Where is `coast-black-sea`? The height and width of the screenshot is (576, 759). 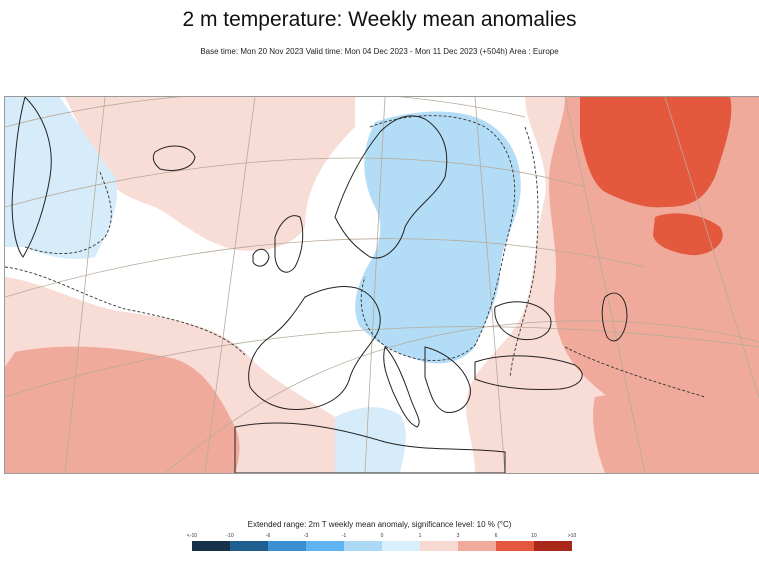 coast-black-sea is located at coordinates (523, 321).